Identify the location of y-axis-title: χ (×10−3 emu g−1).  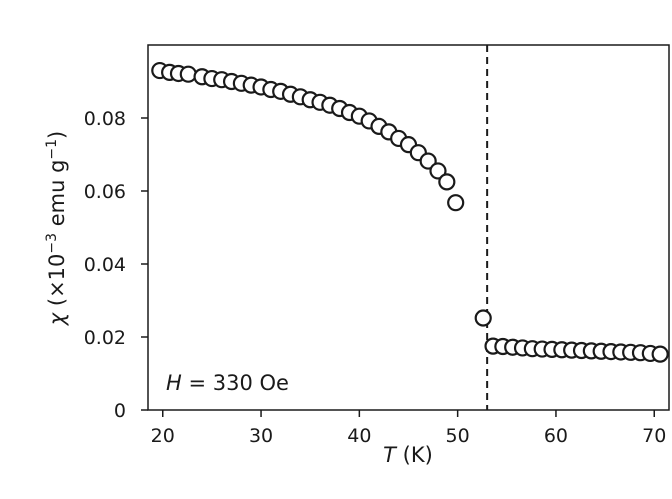
(56, 228).